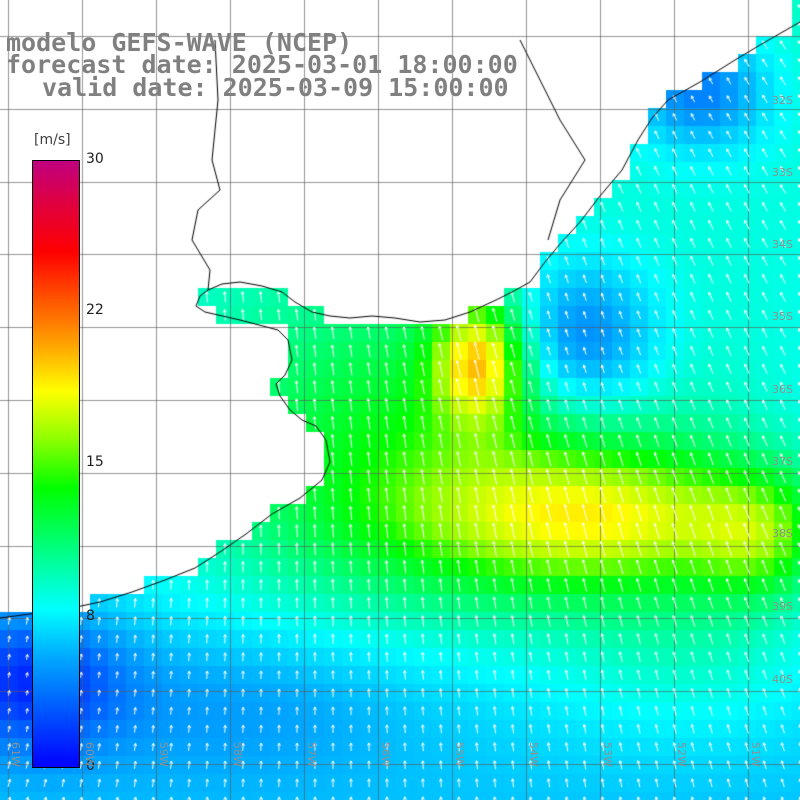 The width and height of the screenshot is (800, 800). I want to click on colorbar-tick-0: 0, so click(90, 766).